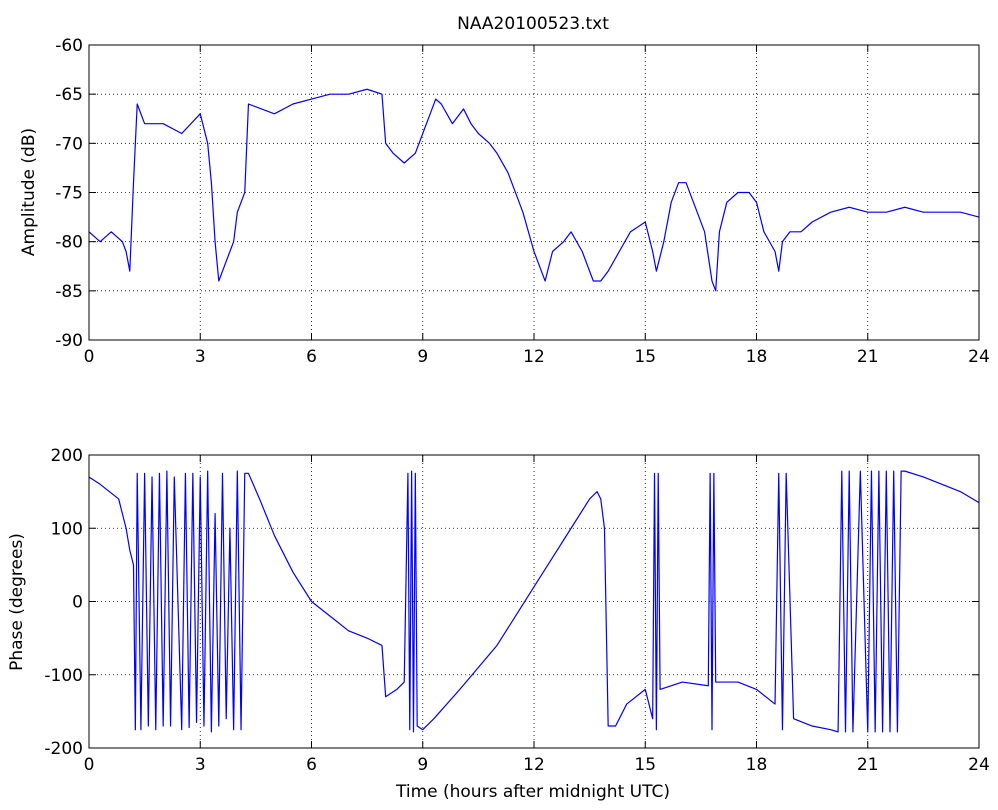 The height and width of the screenshot is (810, 998). Describe the element at coordinates (534, 765) in the screenshot. I see `phase-x-tick-label: 12` at that location.